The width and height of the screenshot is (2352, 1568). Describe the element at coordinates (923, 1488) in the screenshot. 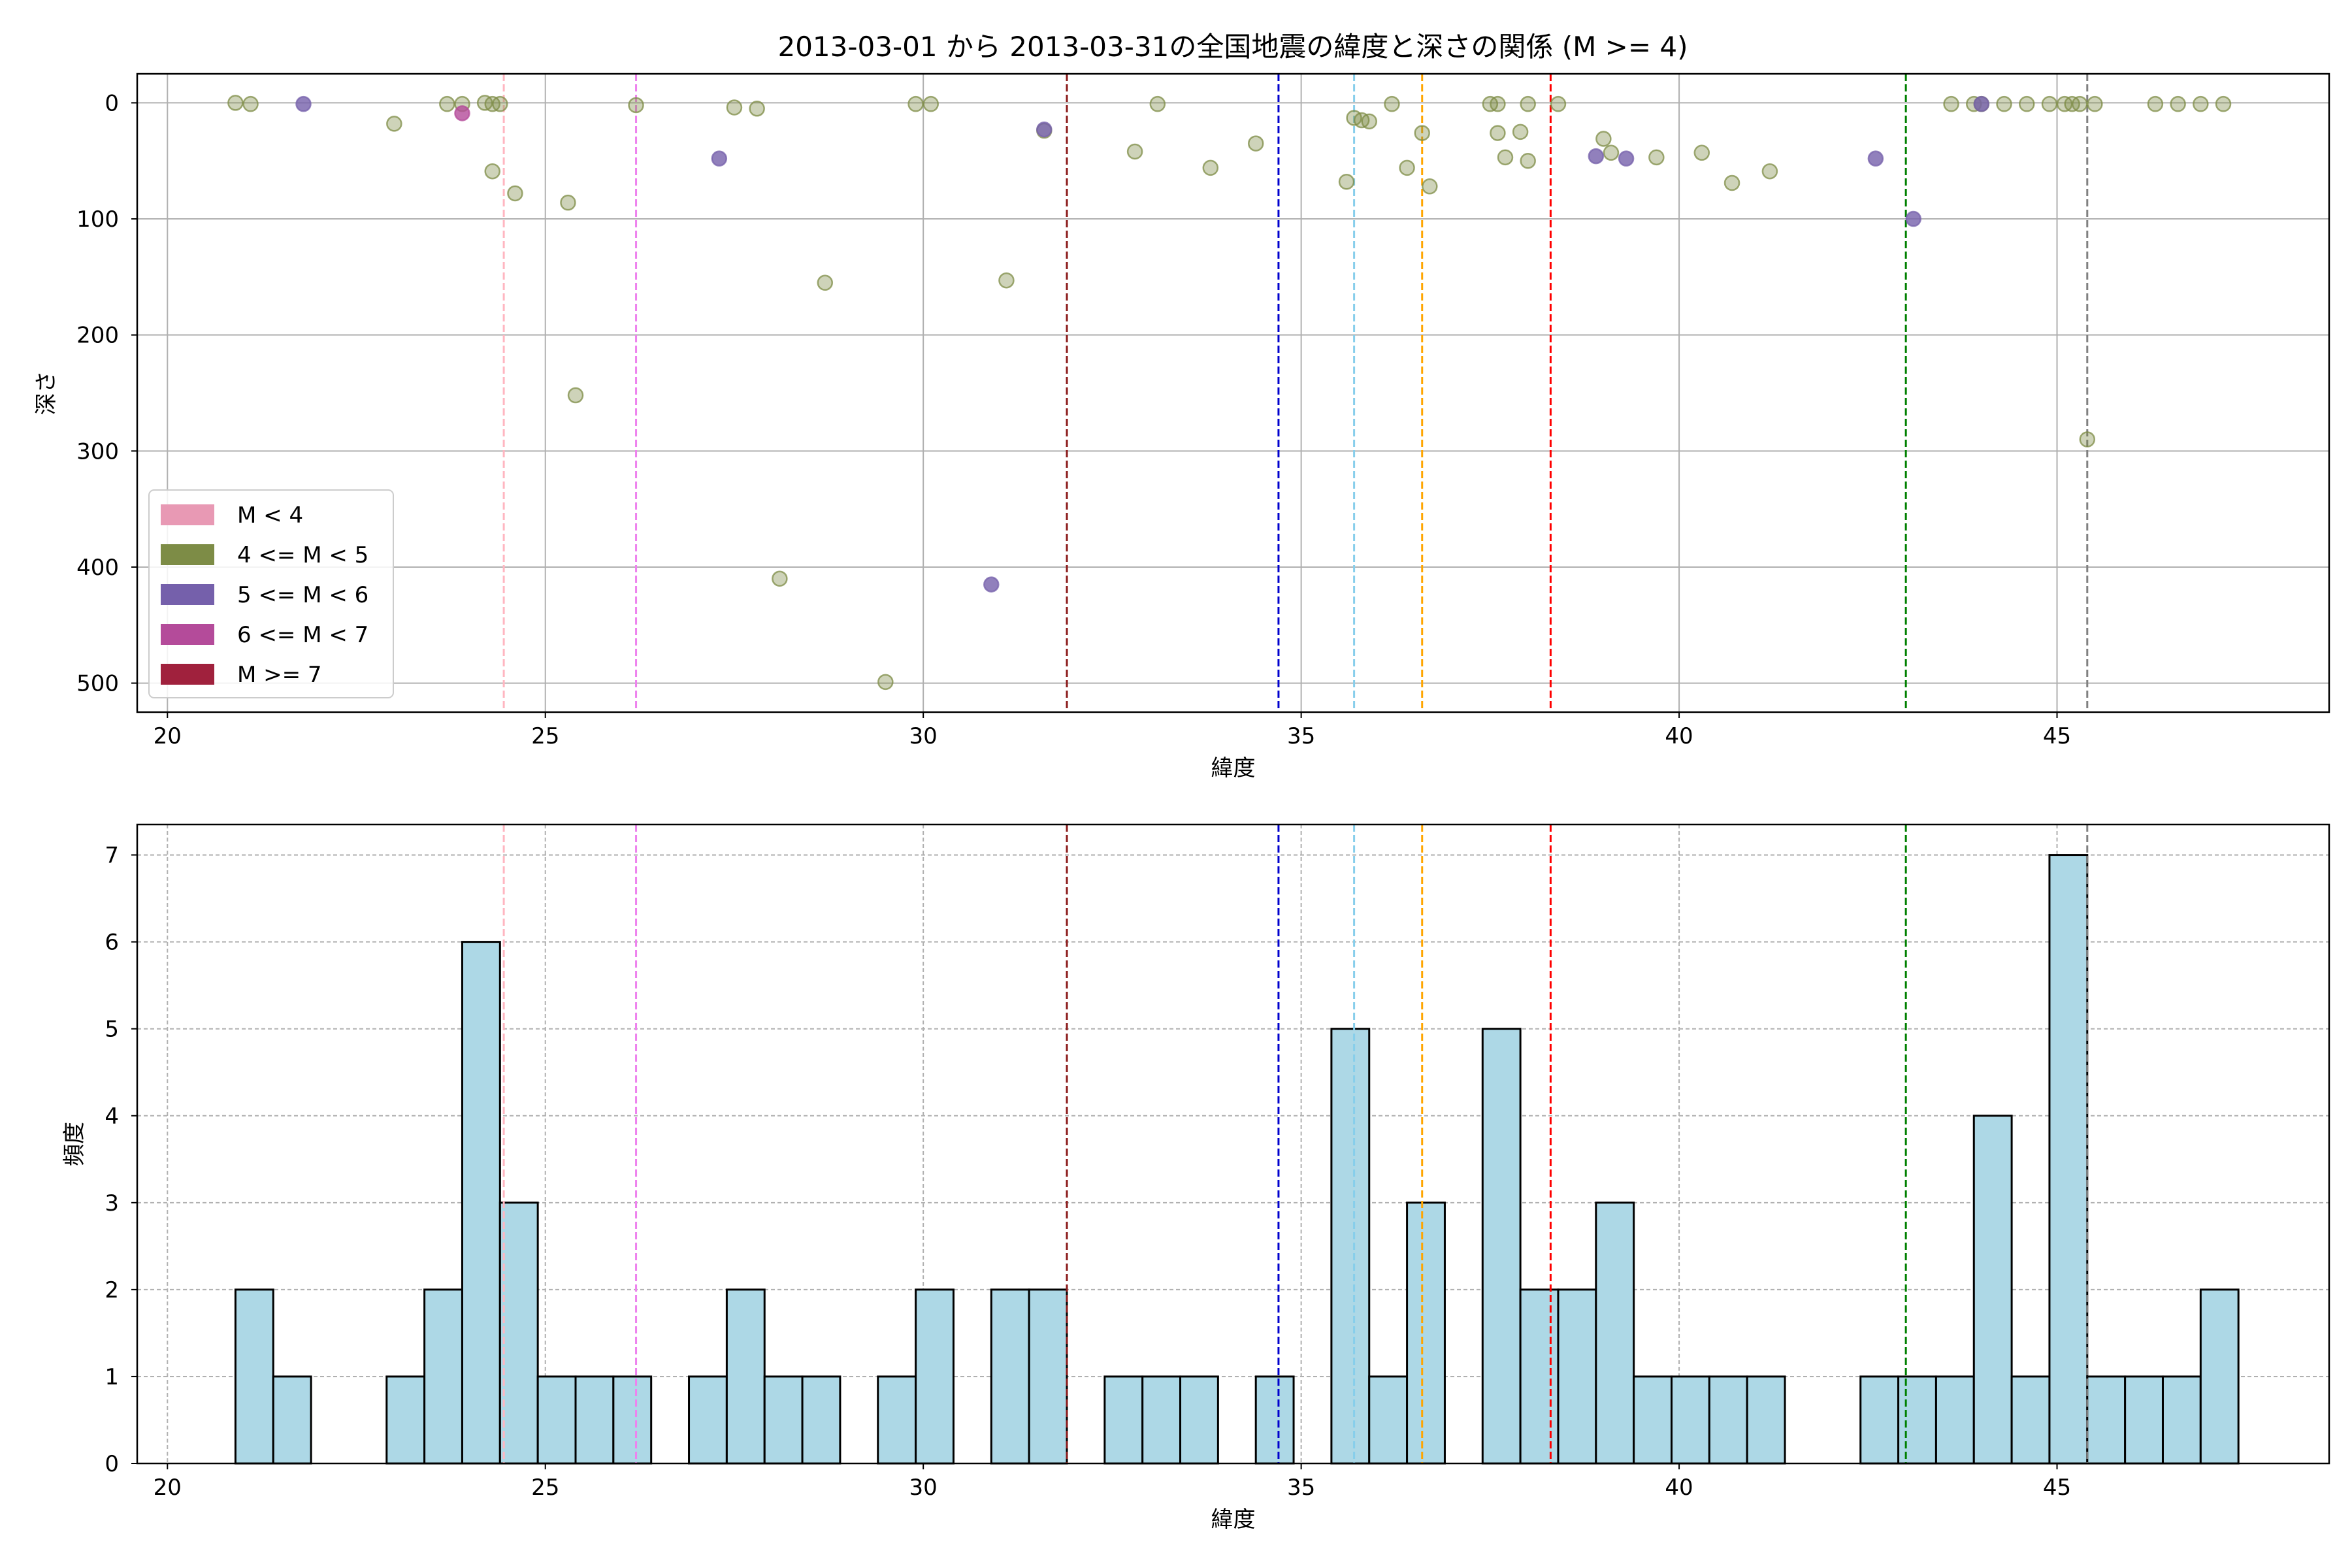

I see `hist-x-tick-label: 30` at that location.